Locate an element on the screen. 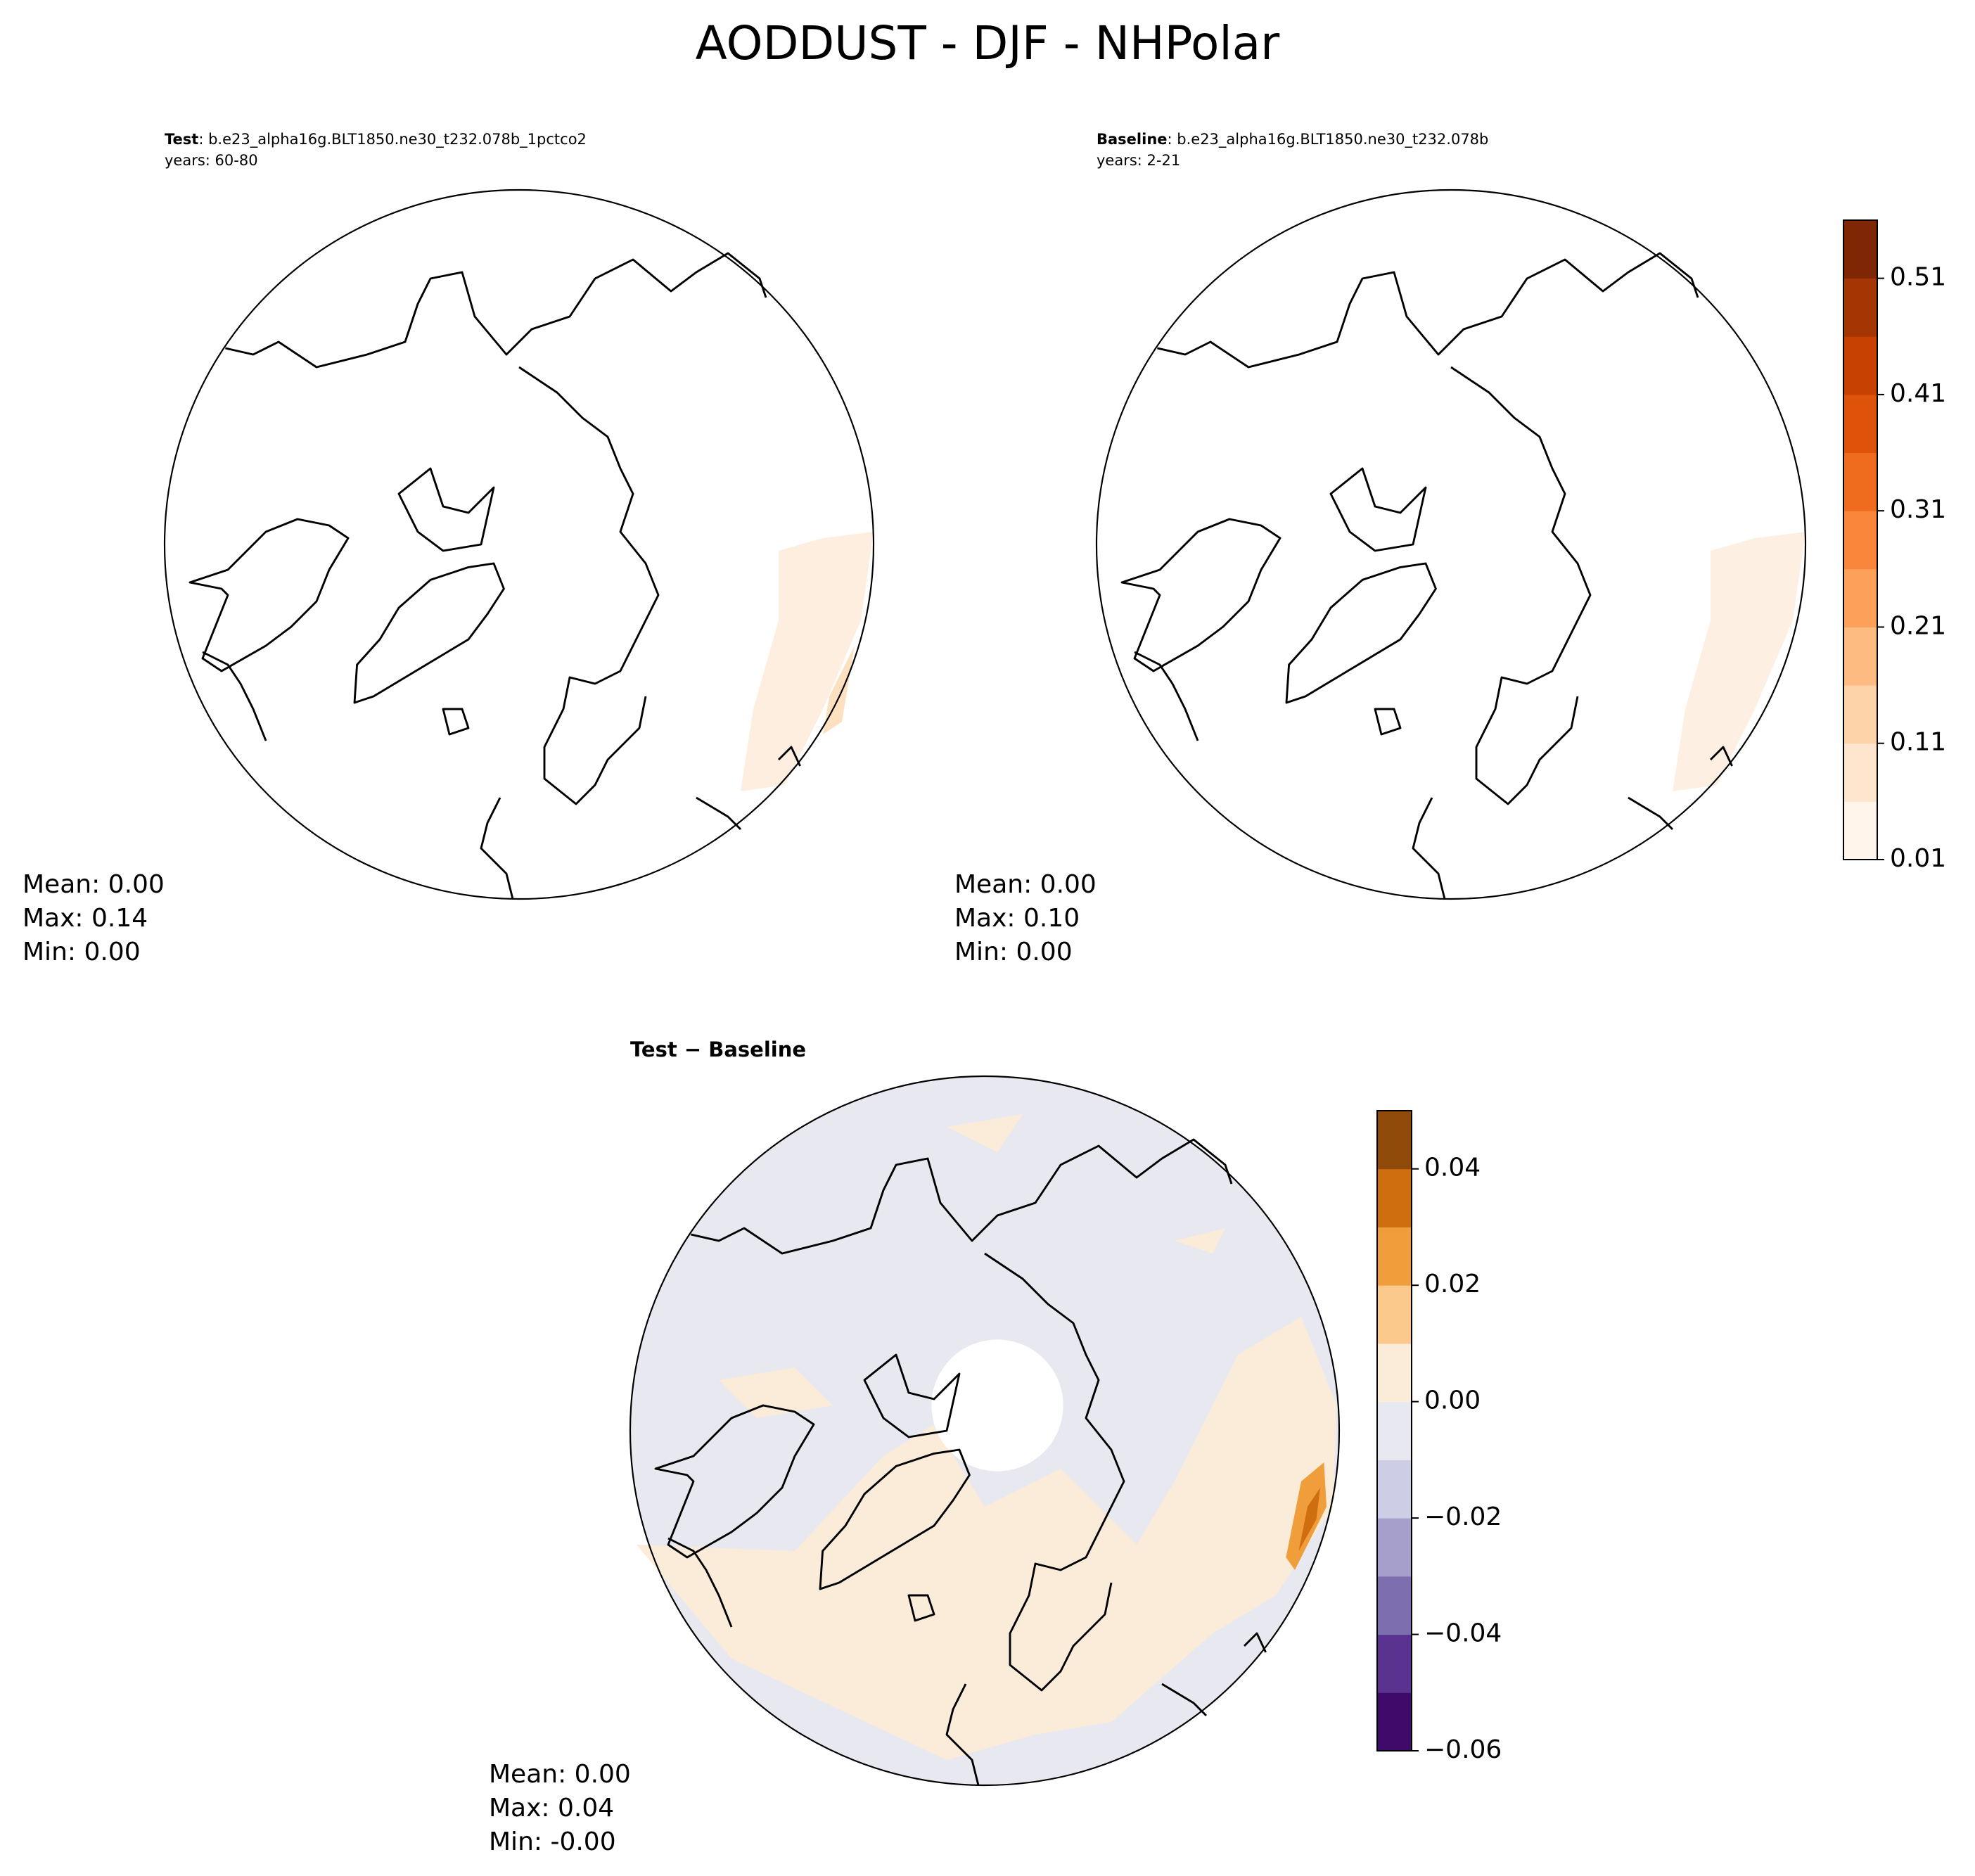 The height and width of the screenshot is (1876, 1975). polar-hole is located at coordinates (997, 1405).